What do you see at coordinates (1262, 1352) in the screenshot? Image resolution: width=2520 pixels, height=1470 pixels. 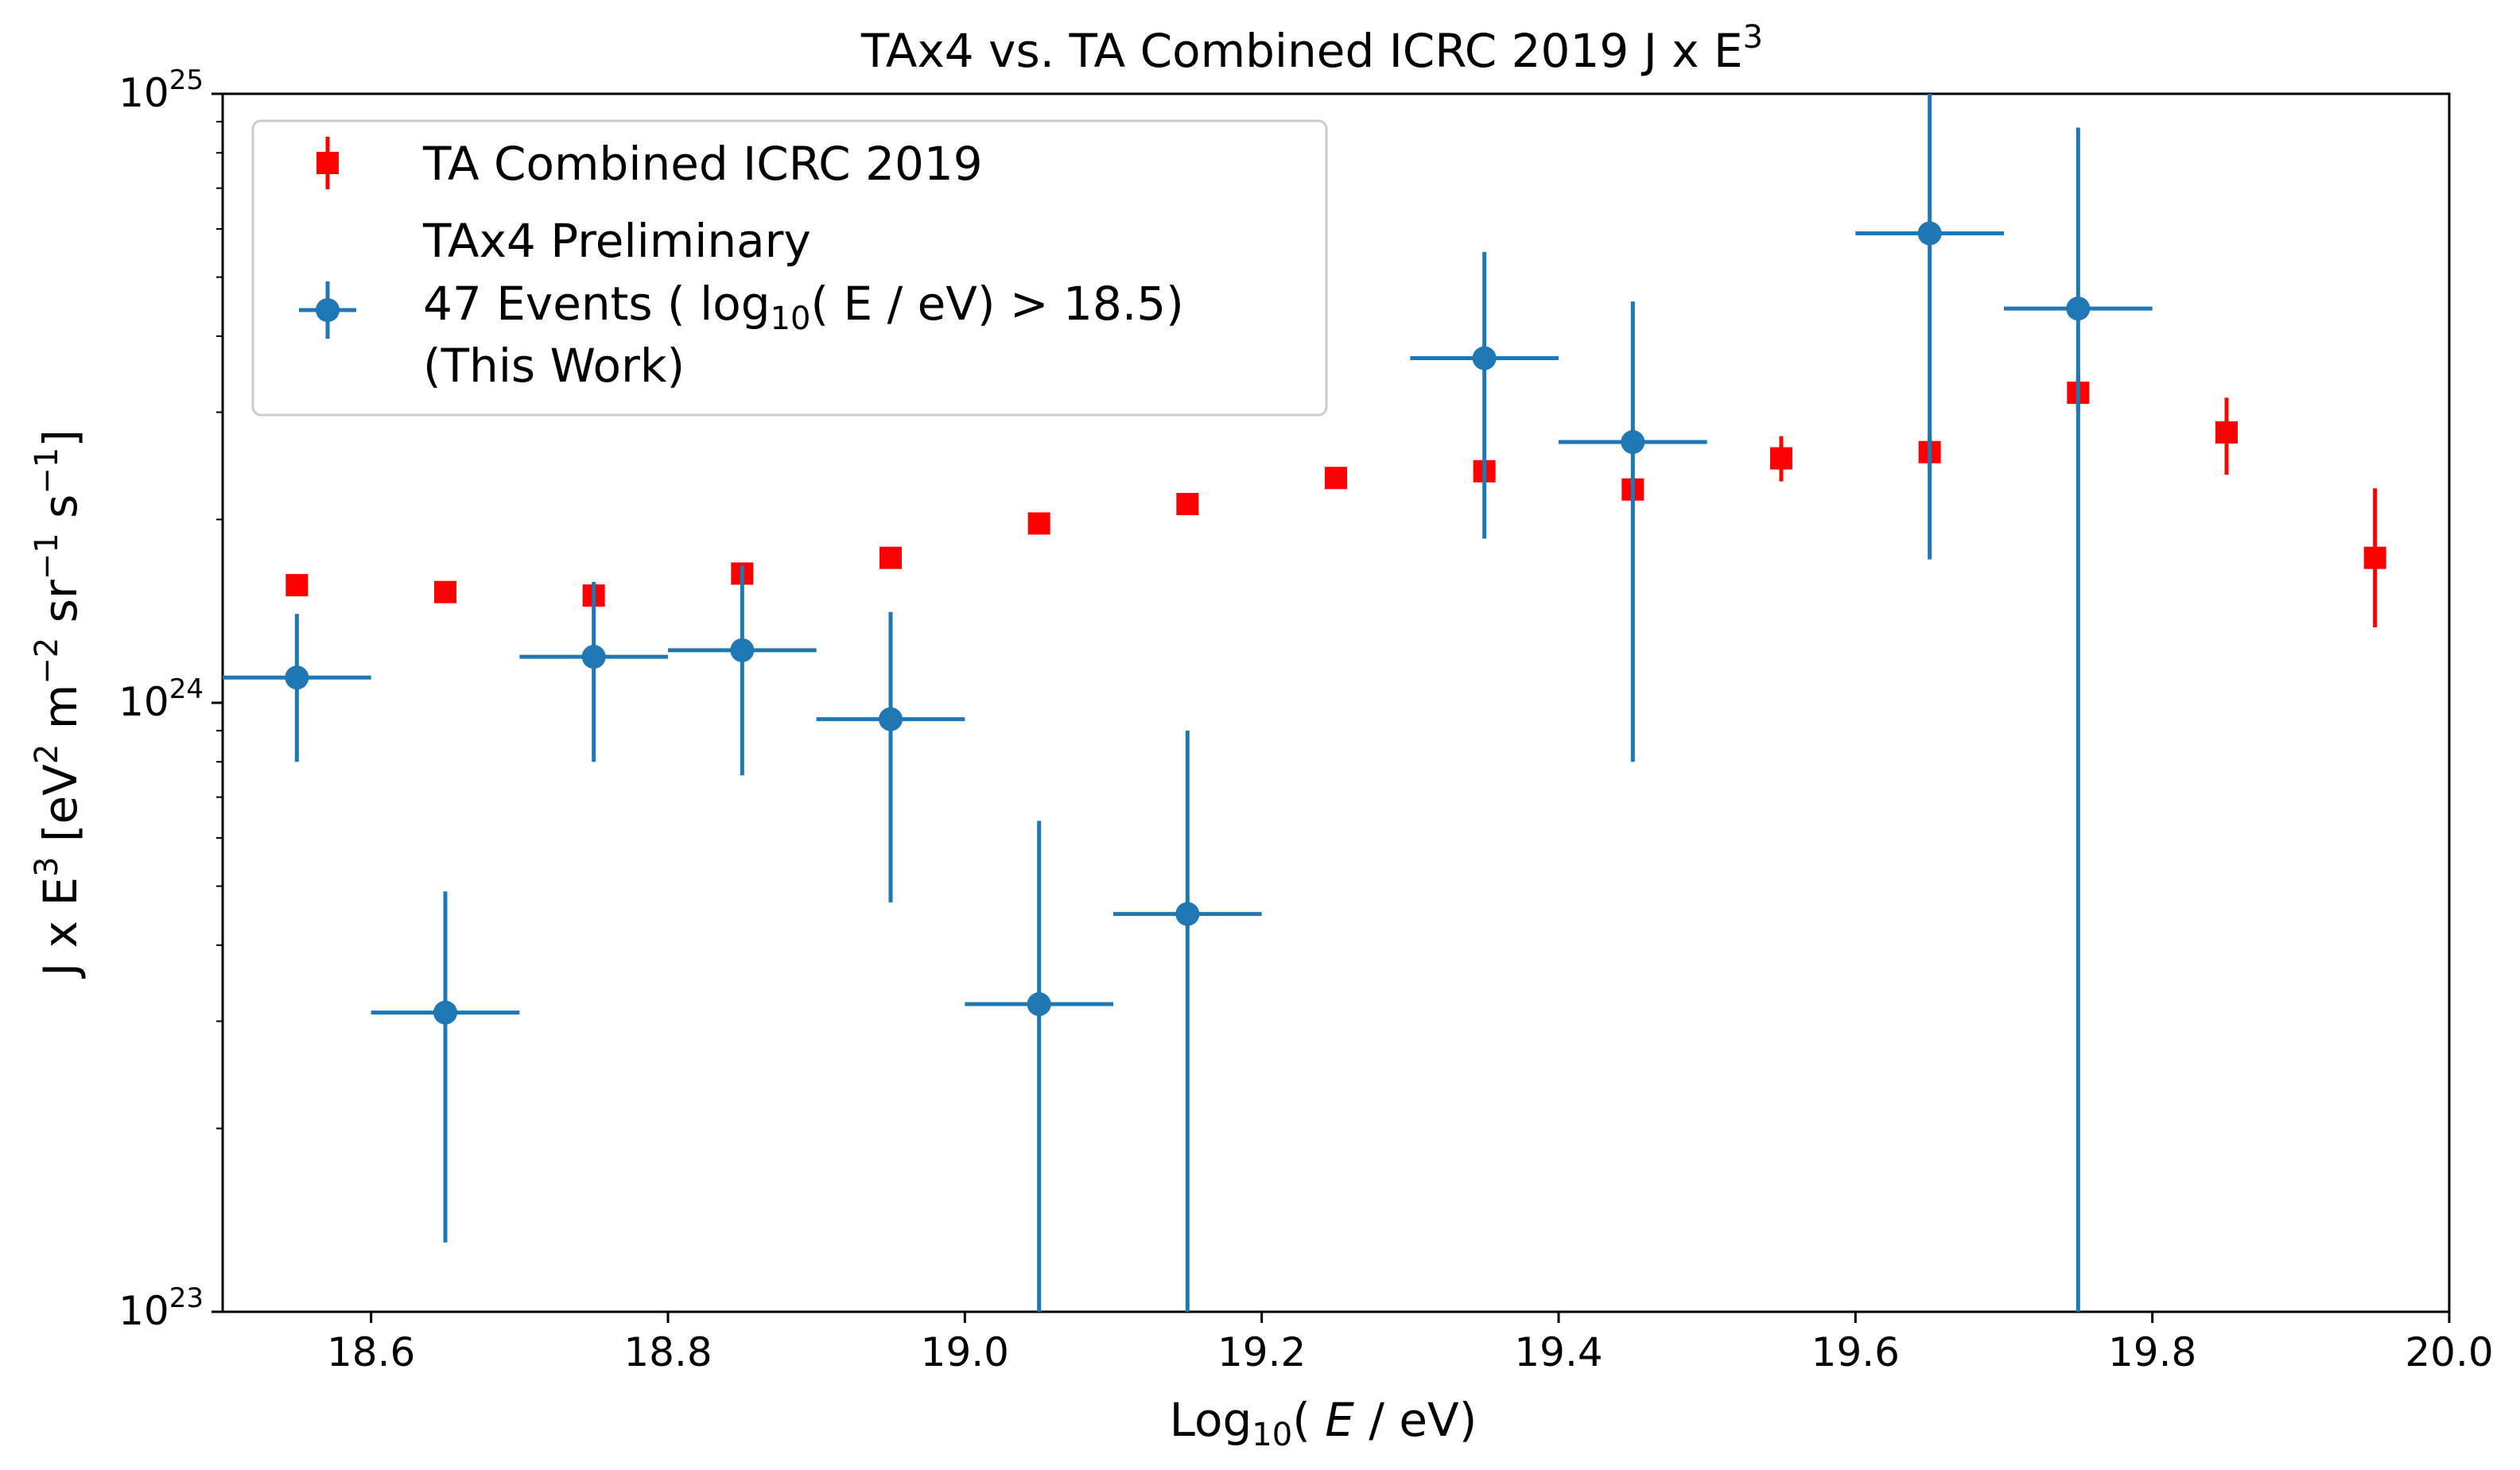 I see `x-tick-label: 19.2` at bounding box center [1262, 1352].